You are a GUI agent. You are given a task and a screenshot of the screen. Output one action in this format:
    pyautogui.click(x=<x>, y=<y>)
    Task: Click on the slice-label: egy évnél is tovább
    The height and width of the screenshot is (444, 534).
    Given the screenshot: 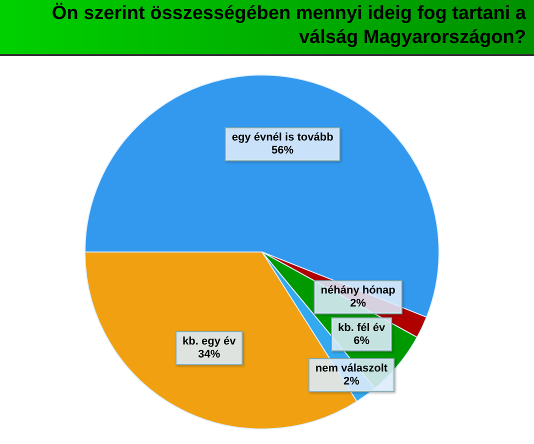 What is the action you would take?
    pyautogui.click(x=283, y=138)
    